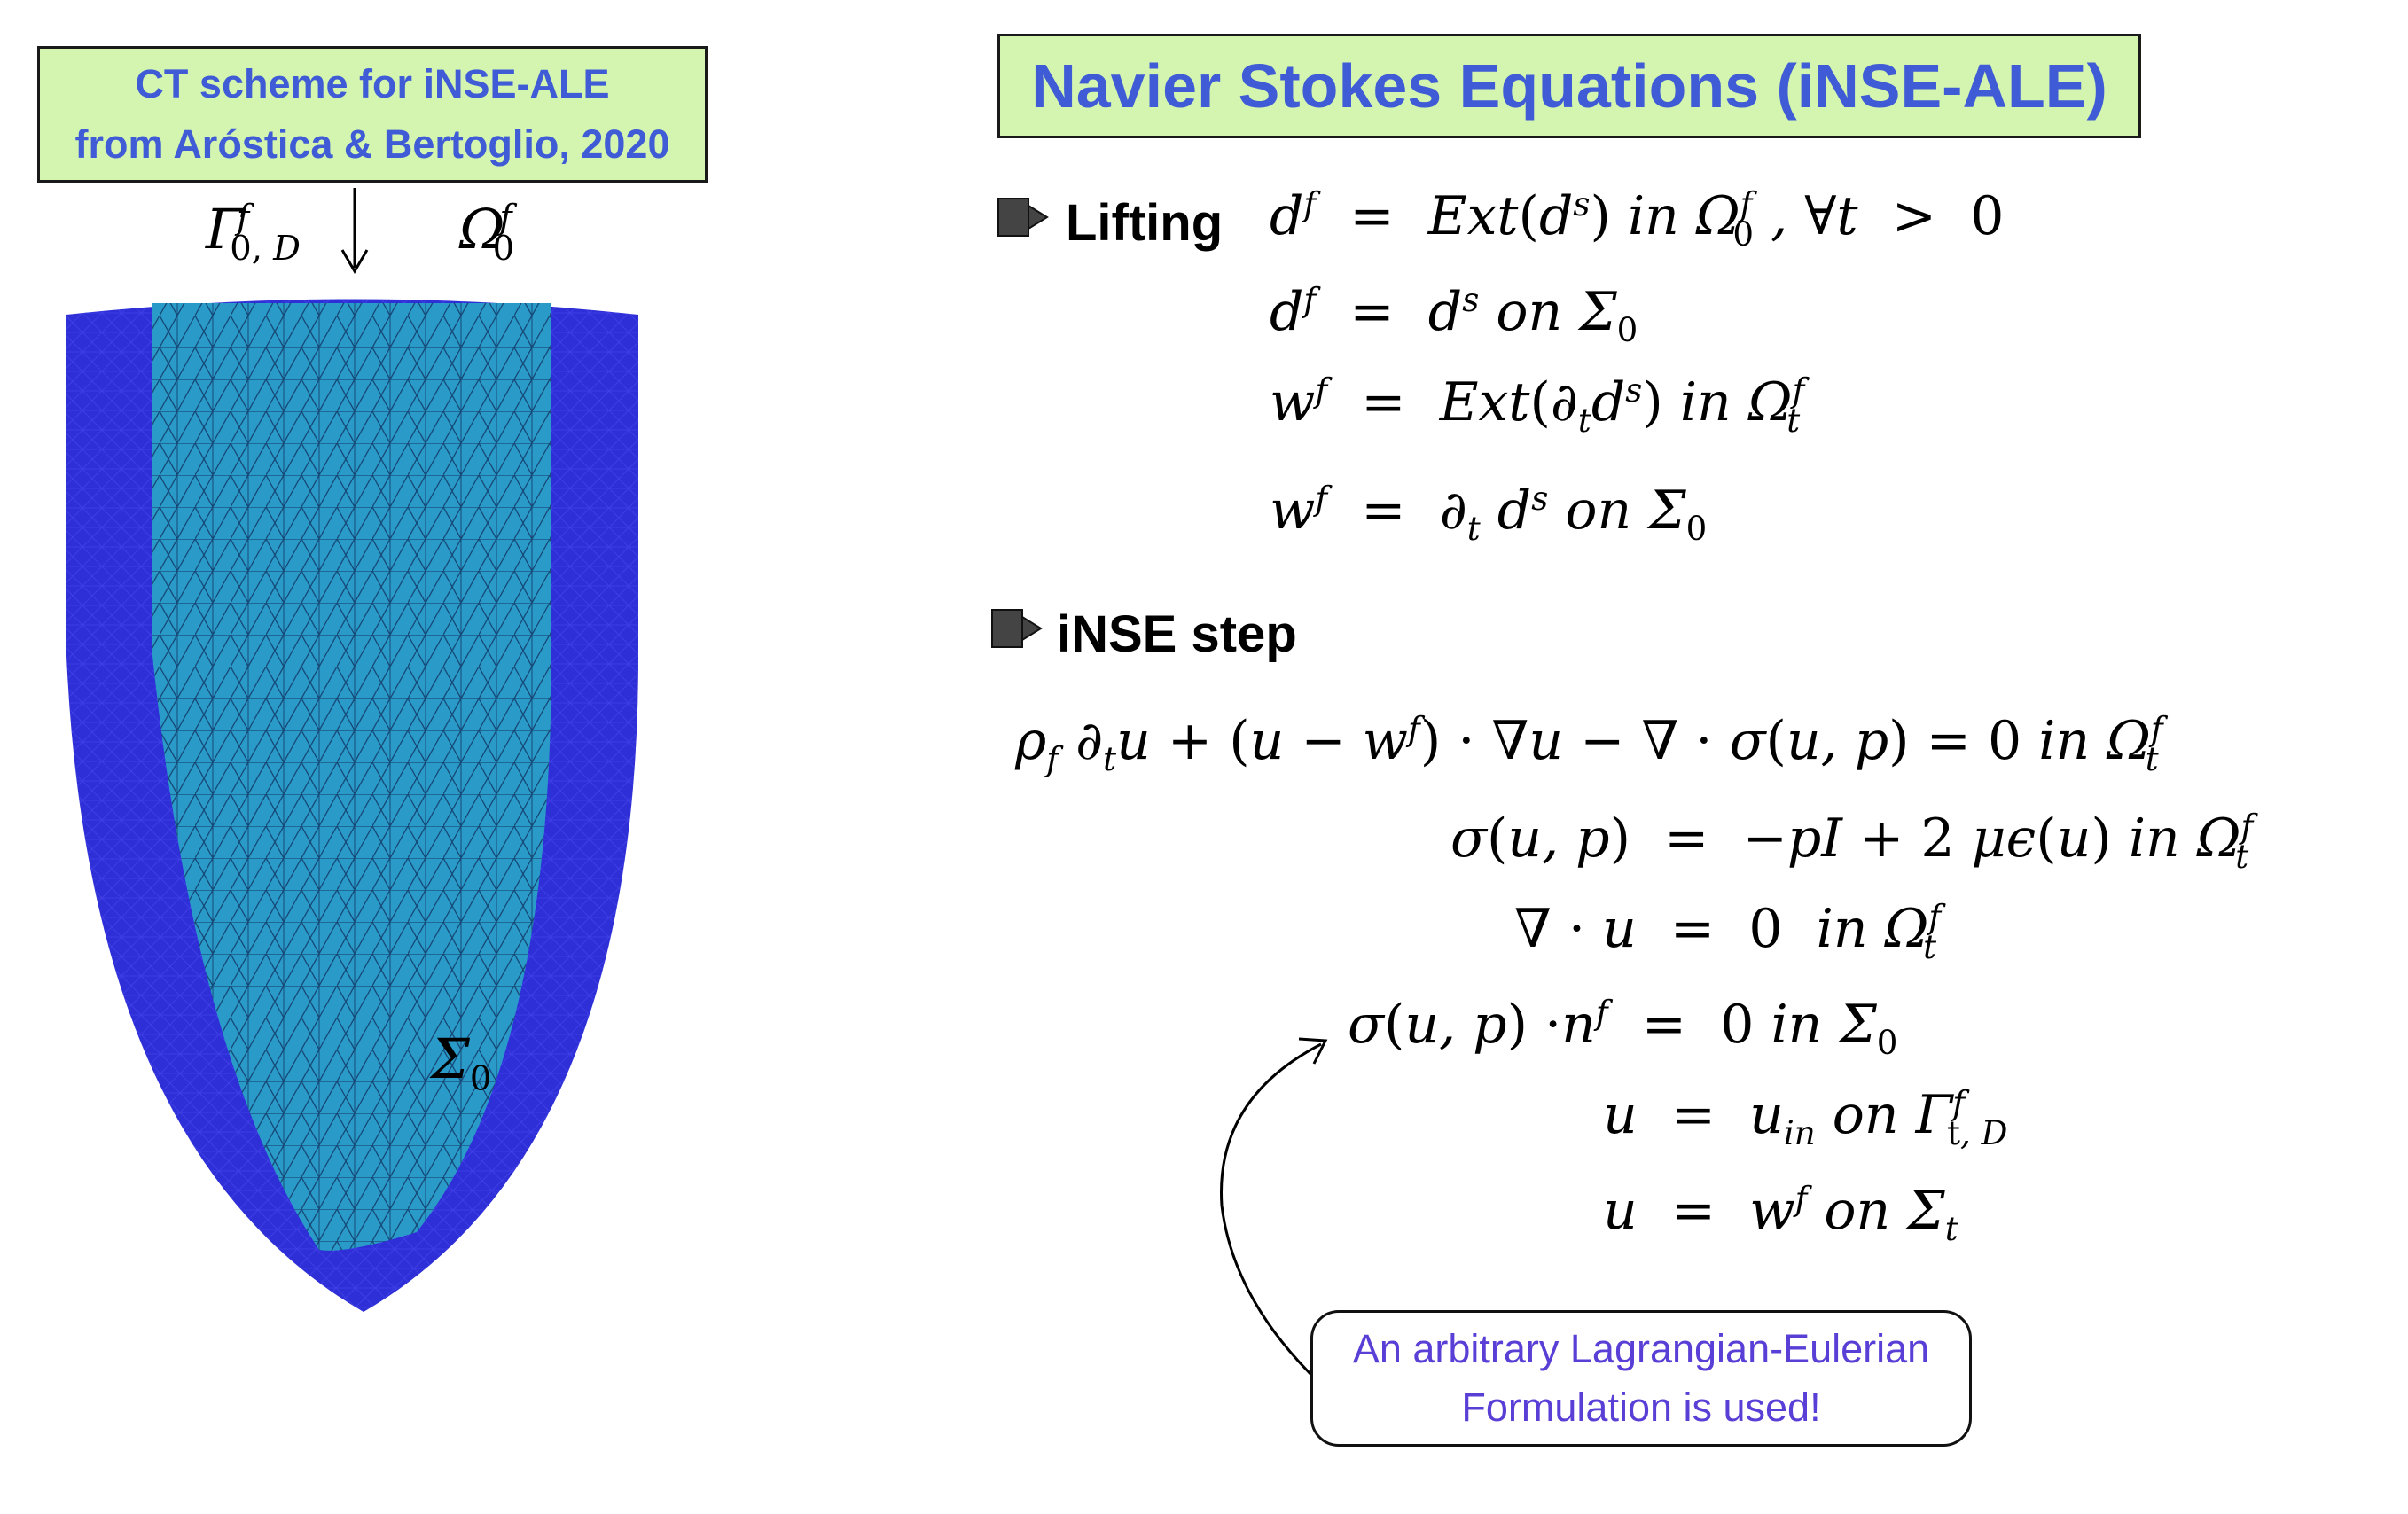  I want to click on inse-eq-stress: σ(u, p) = −pI + 2 μϵ(u) in Ωft, so click(1852, 841).